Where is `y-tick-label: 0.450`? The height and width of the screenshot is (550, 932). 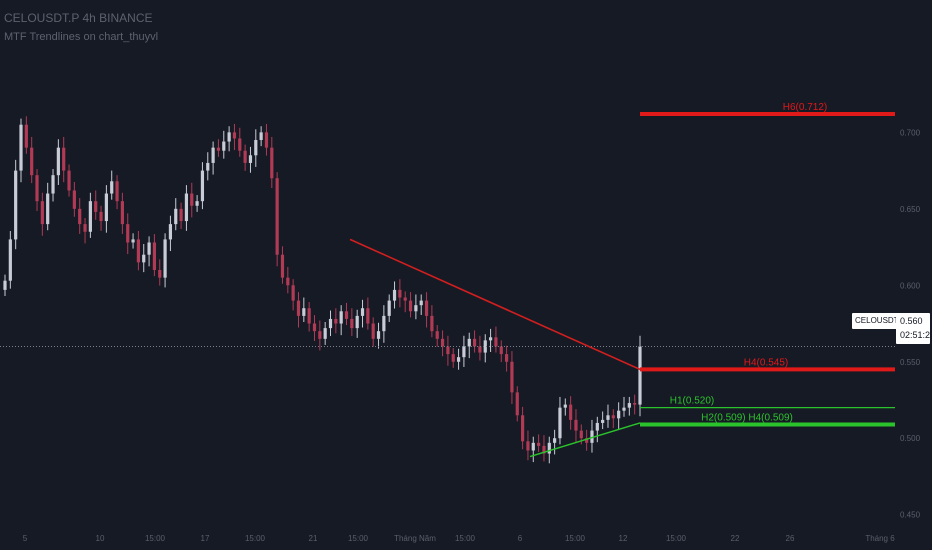
y-tick-label: 0.450 is located at coordinates (910, 515).